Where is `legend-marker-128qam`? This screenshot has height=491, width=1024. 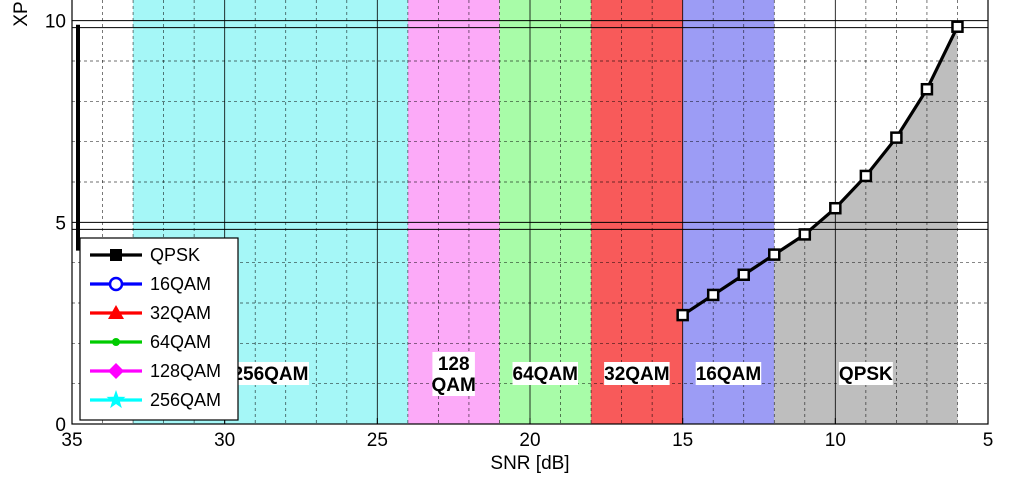 legend-marker-128qam is located at coordinates (116, 371).